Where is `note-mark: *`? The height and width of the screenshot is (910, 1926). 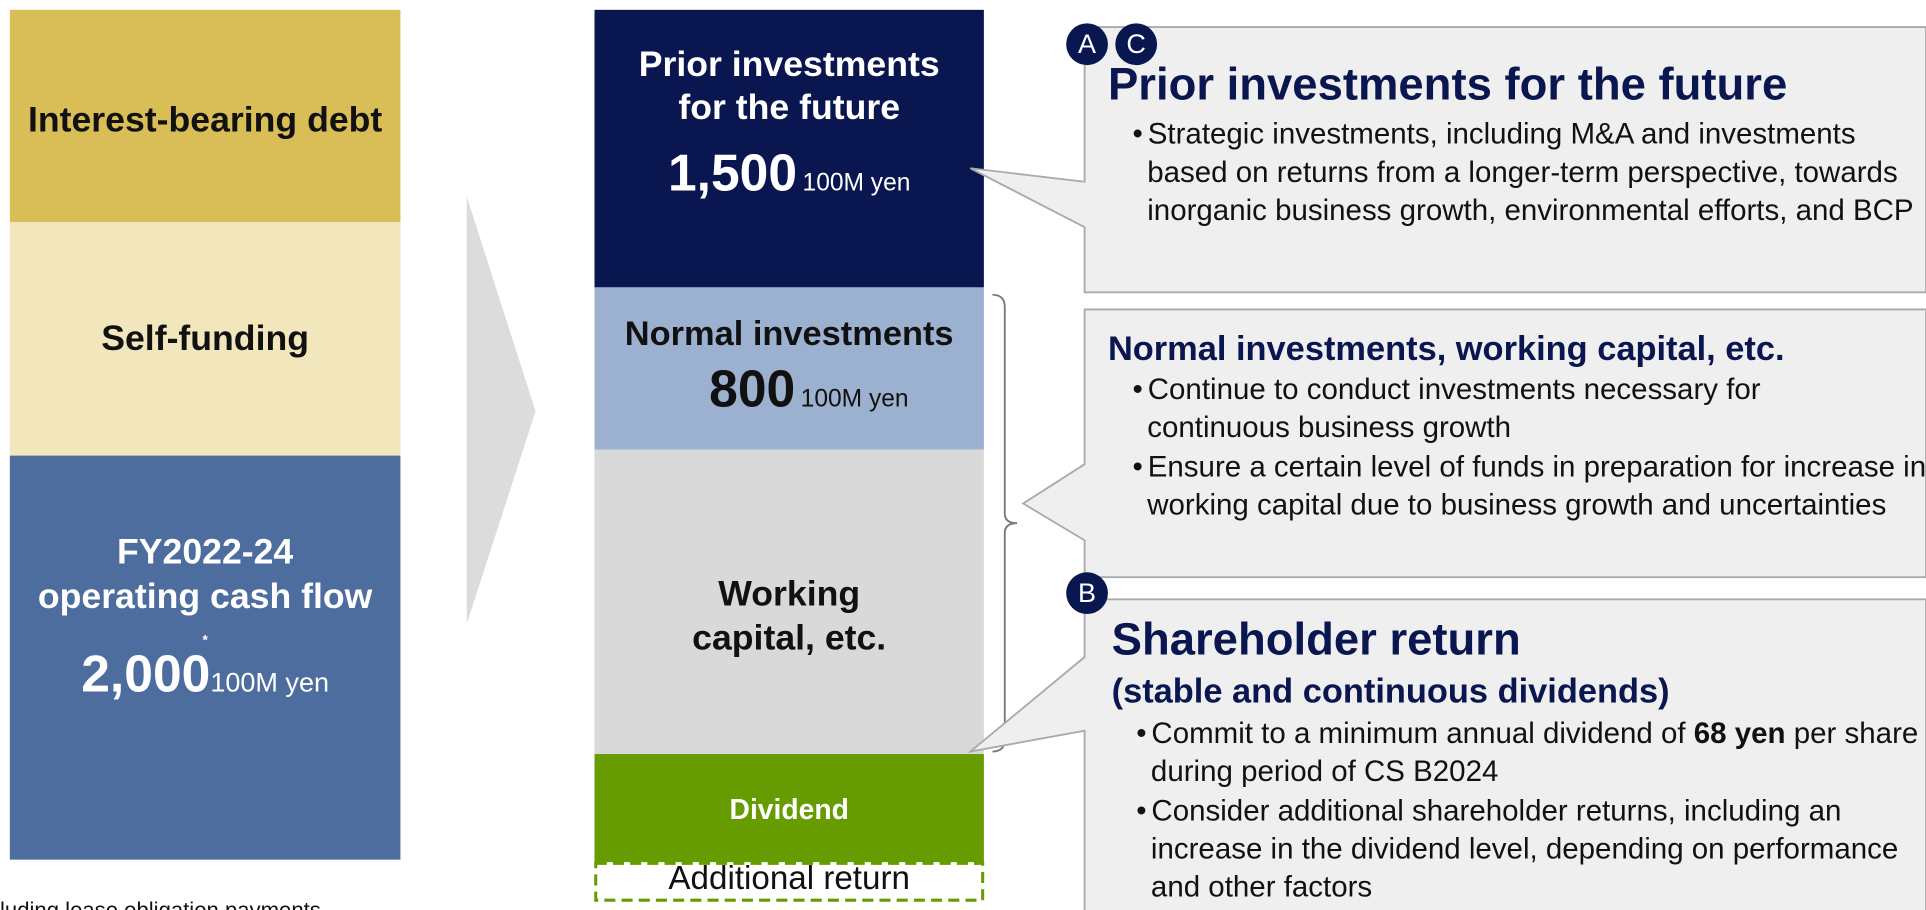
note-mark: * is located at coordinates (205, 641).